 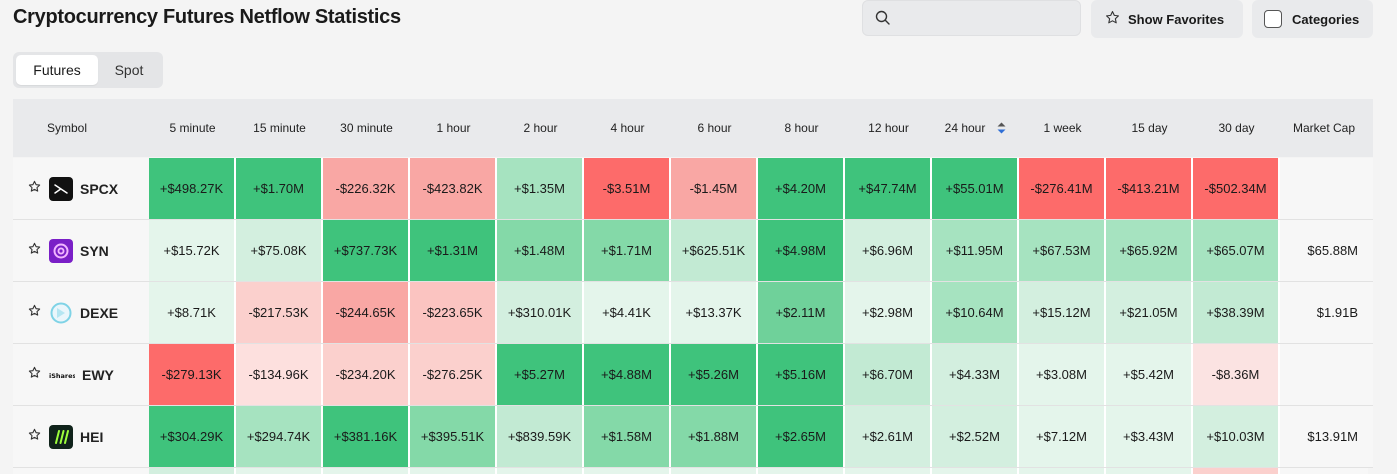 What do you see at coordinates (192, 250) in the screenshot?
I see `netflow-cell: +$15.72K` at bounding box center [192, 250].